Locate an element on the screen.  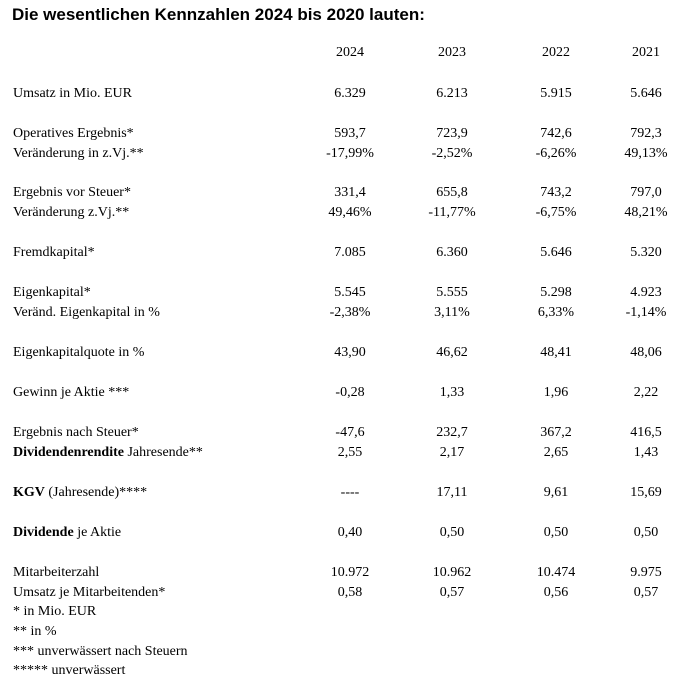
value-cell: 46,62 is located at coordinates (452, 352).